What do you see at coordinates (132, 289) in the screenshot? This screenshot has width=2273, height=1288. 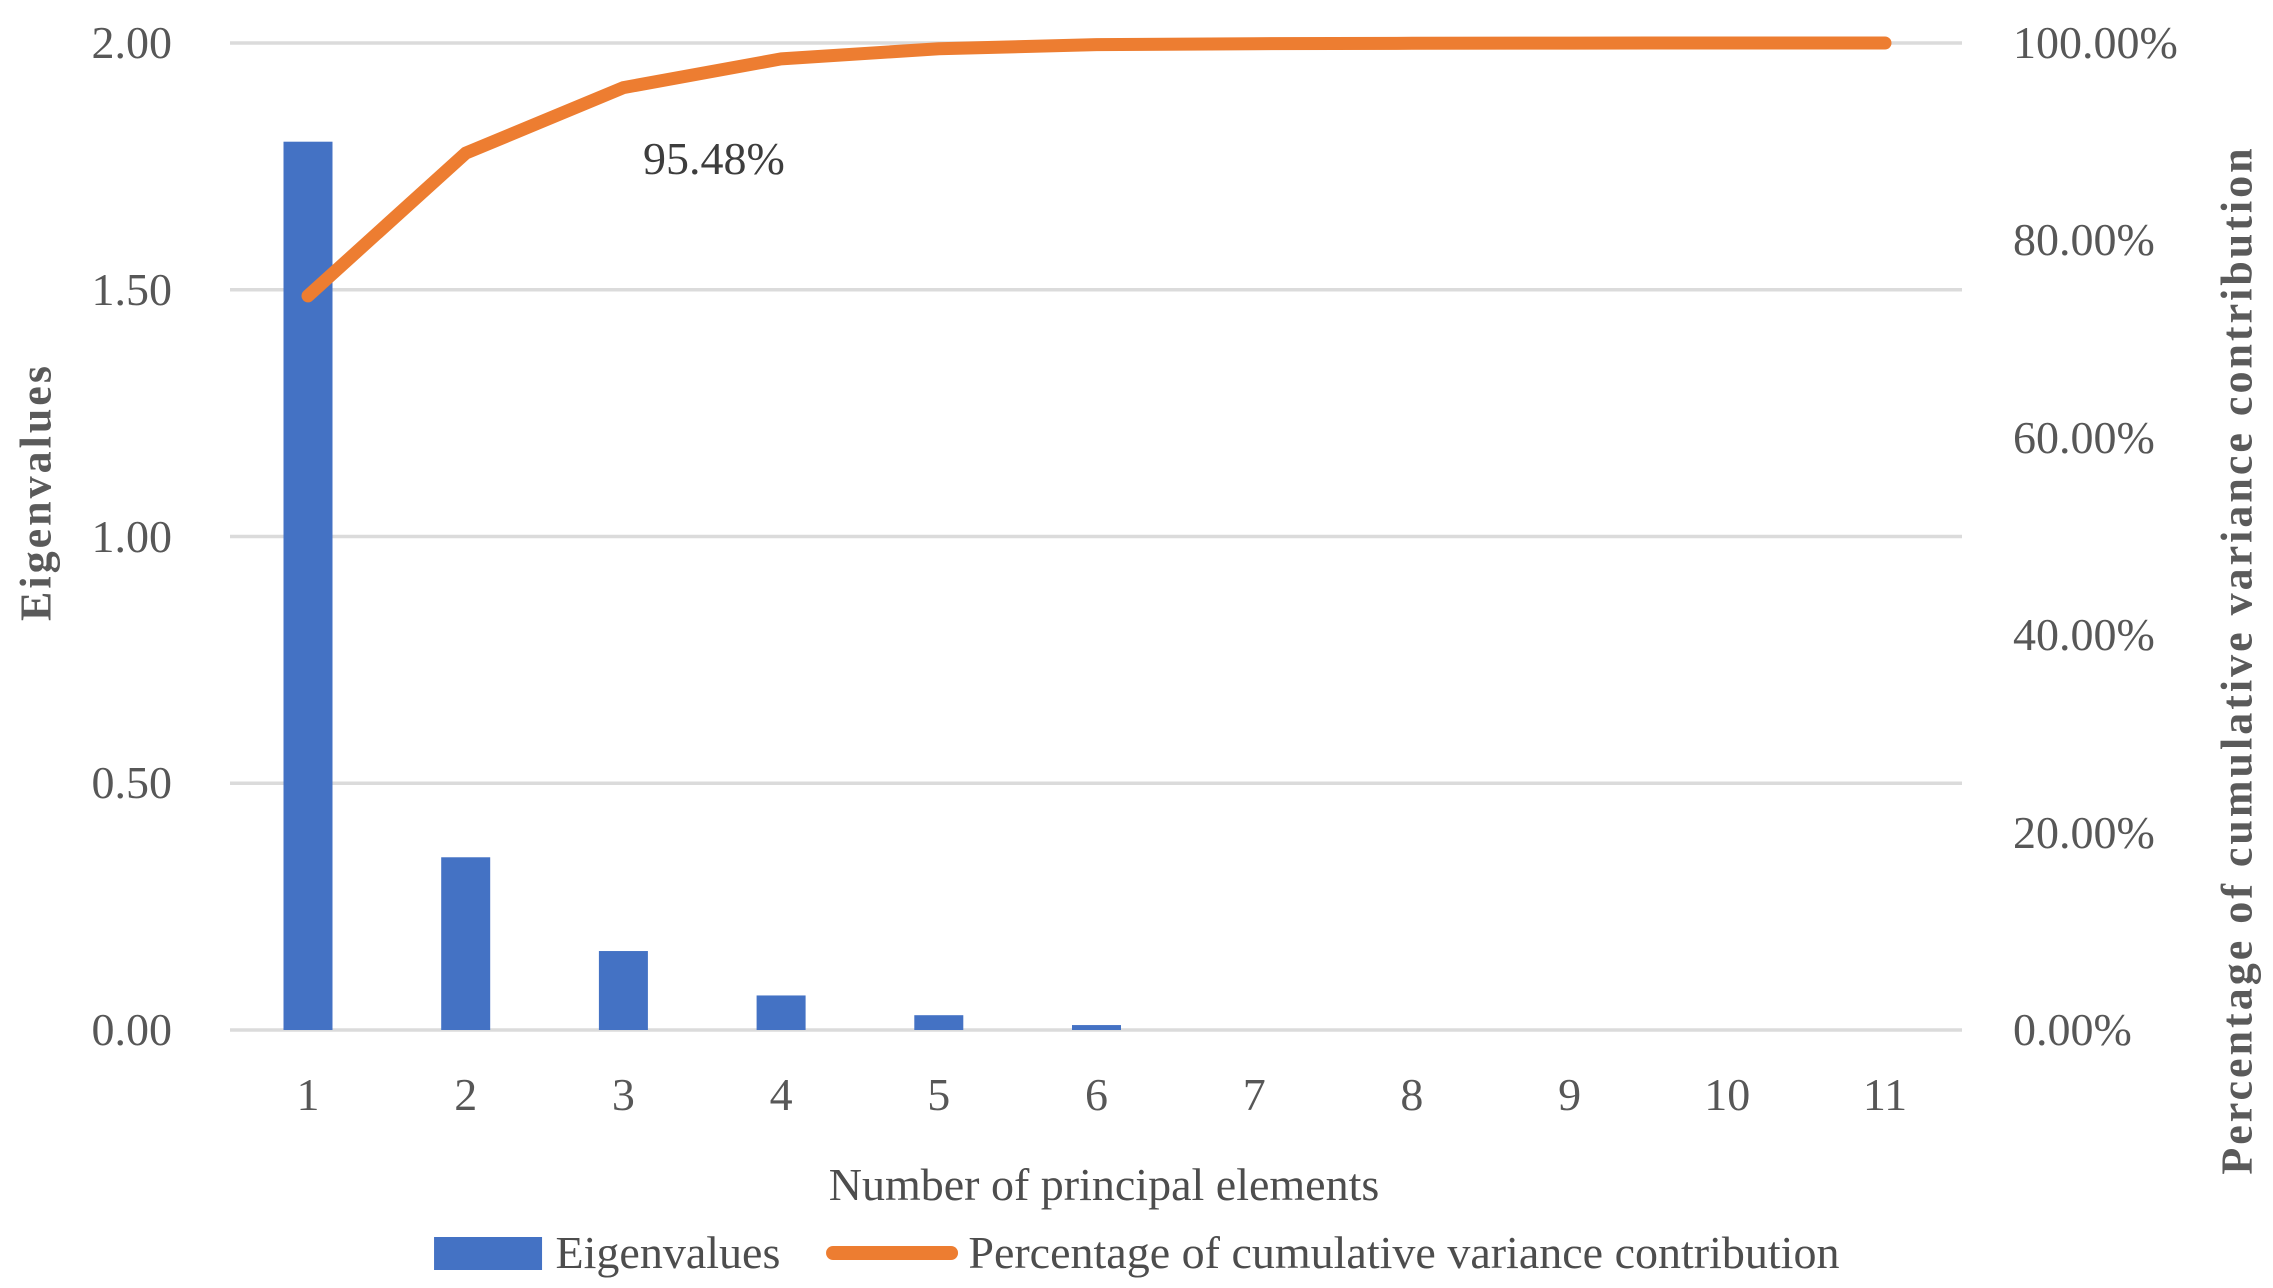 I see `y-axis-tick-label-left: 1.50` at bounding box center [132, 289].